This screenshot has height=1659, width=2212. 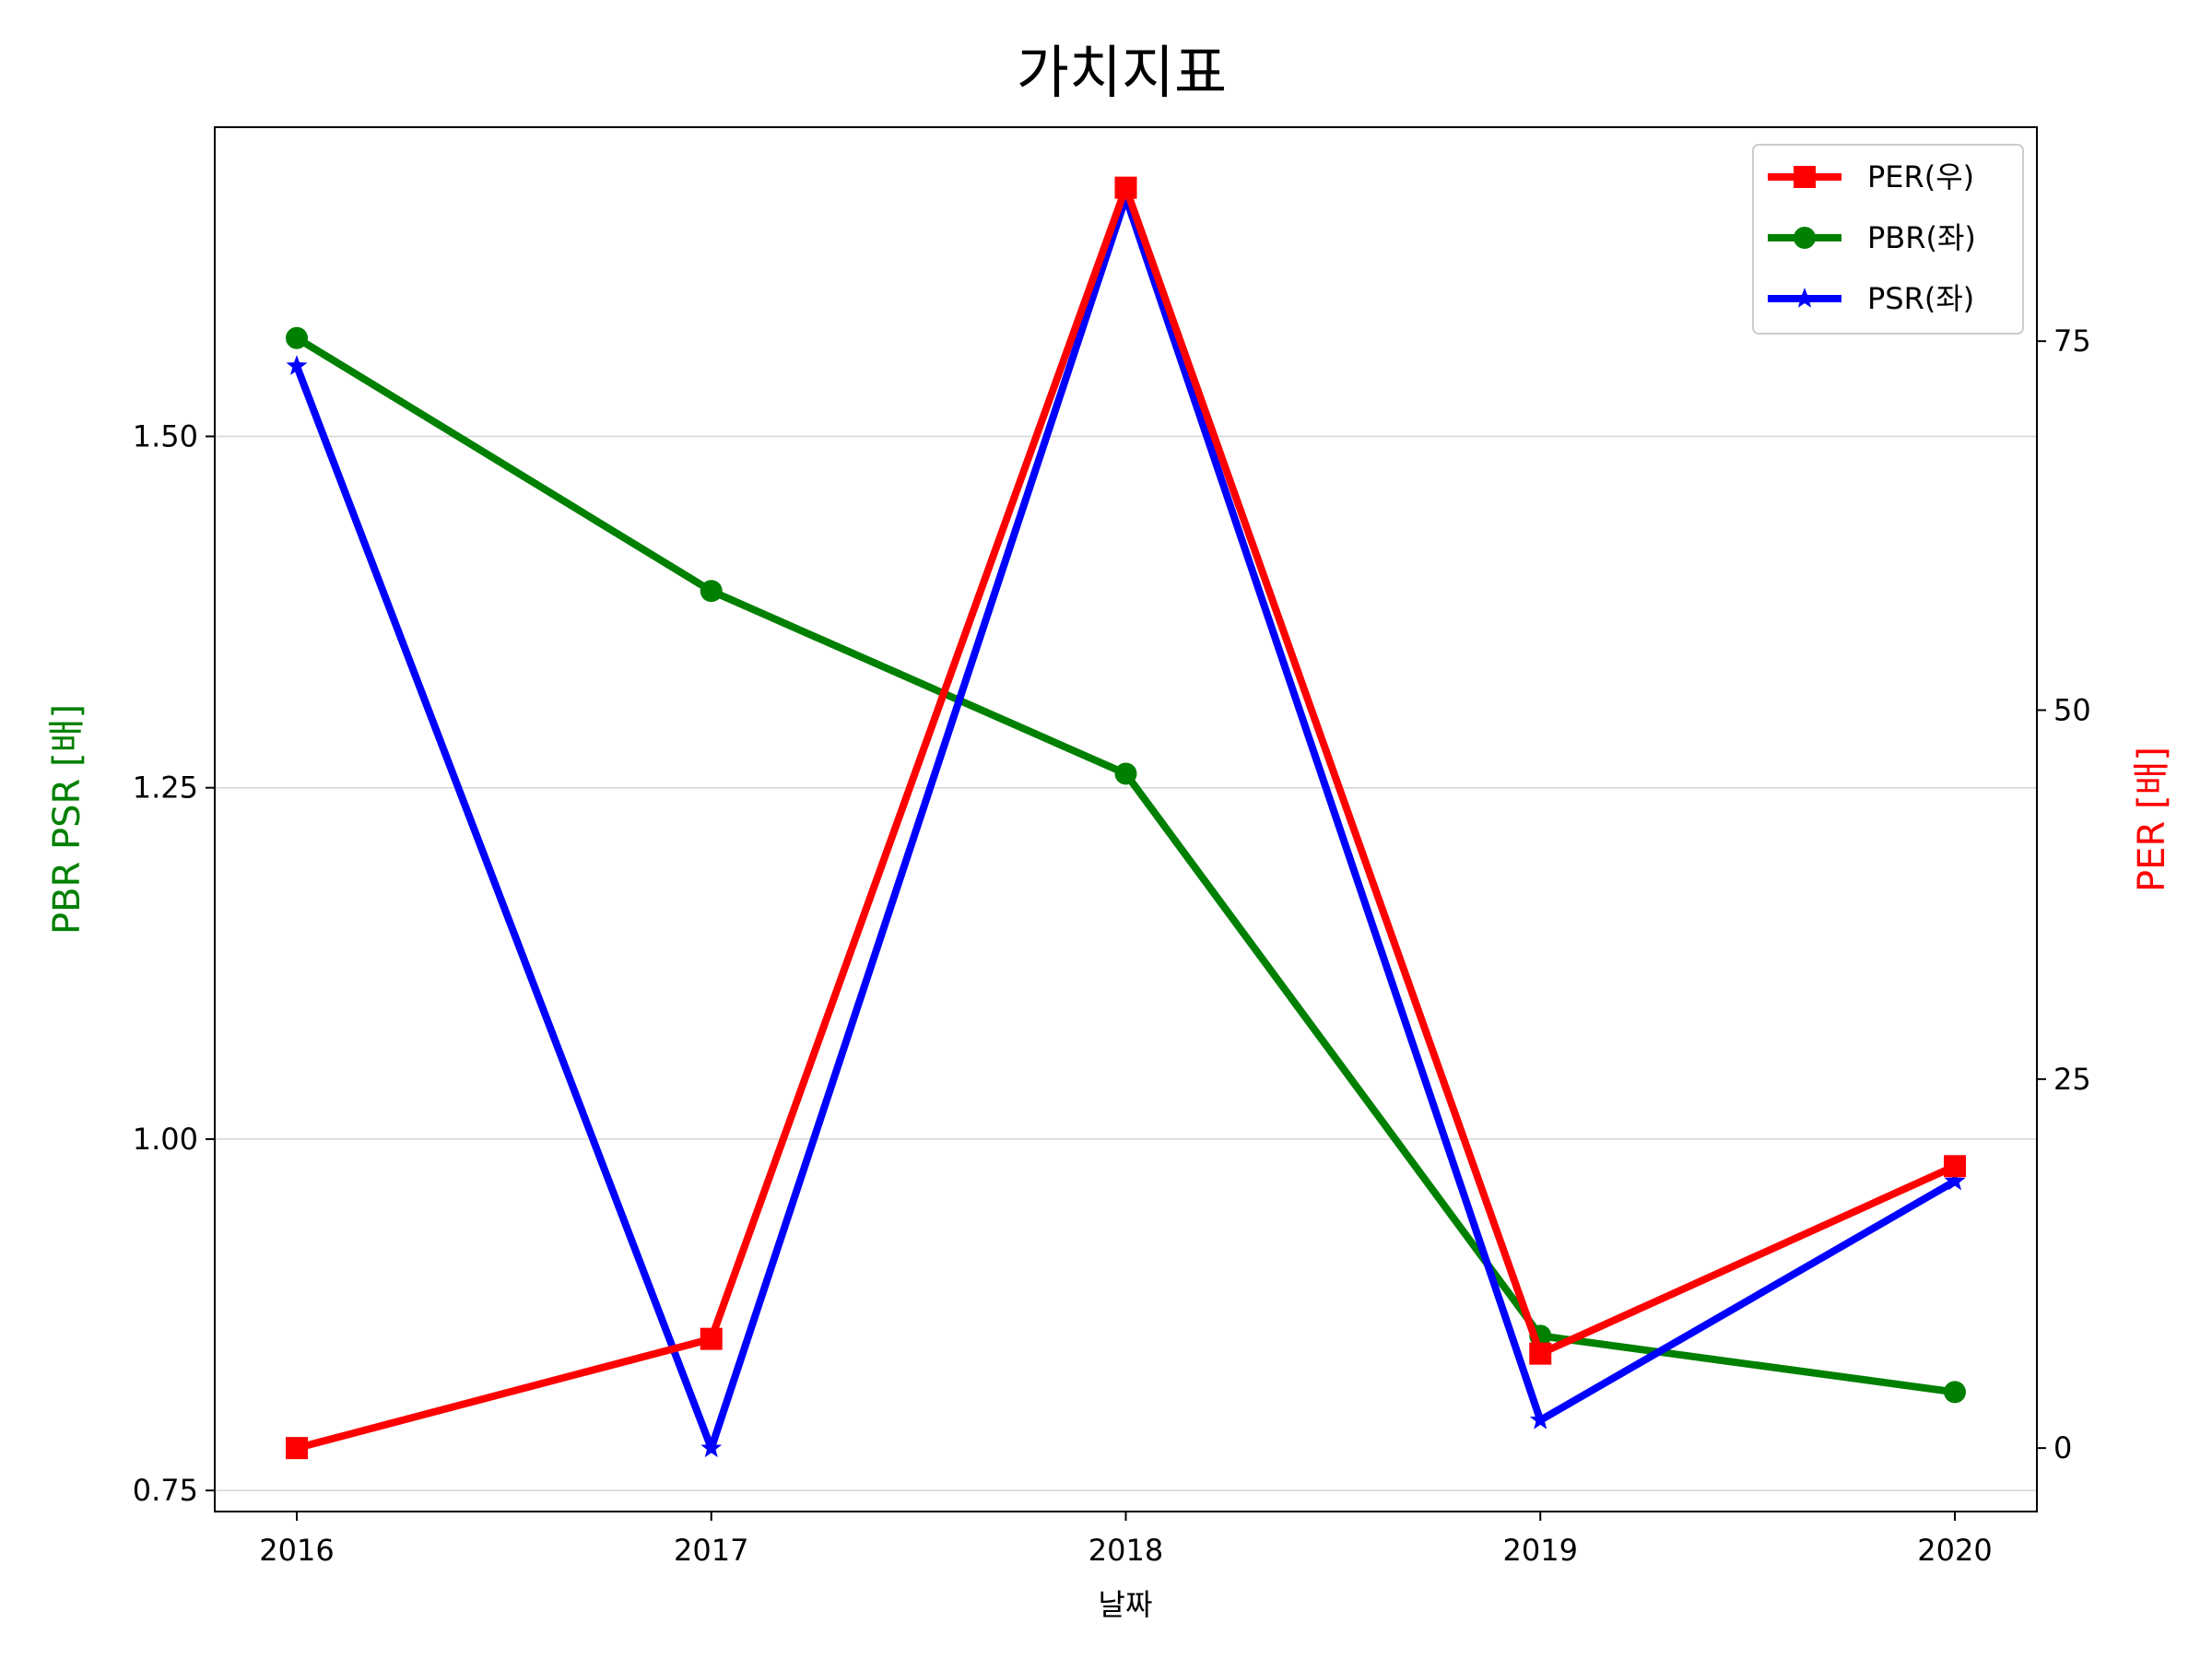 I want to click on x-tick-label: 2017, so click(x=711, y=1550).